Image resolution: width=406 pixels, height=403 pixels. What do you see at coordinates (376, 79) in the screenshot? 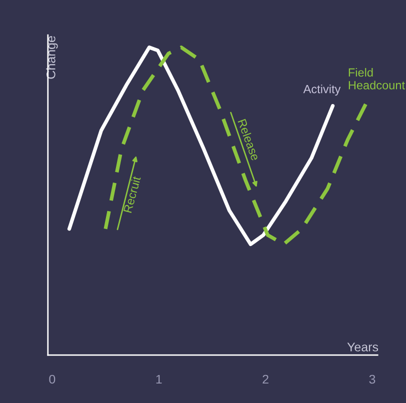
I see `series-label: Field Headcount` at bounding box center [376, 79].